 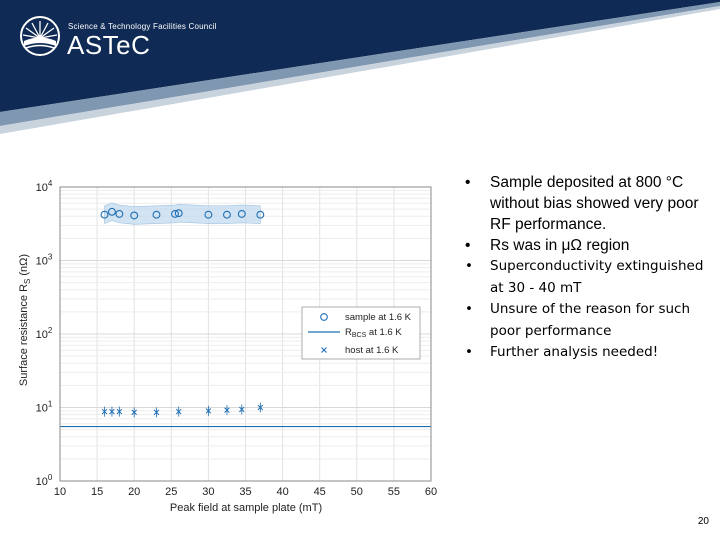 What do you see at coordinates (378, 317) in the screenshot?
I see `legend-sample-label: sample at 1.6 K` at bounding box center [378, 317].